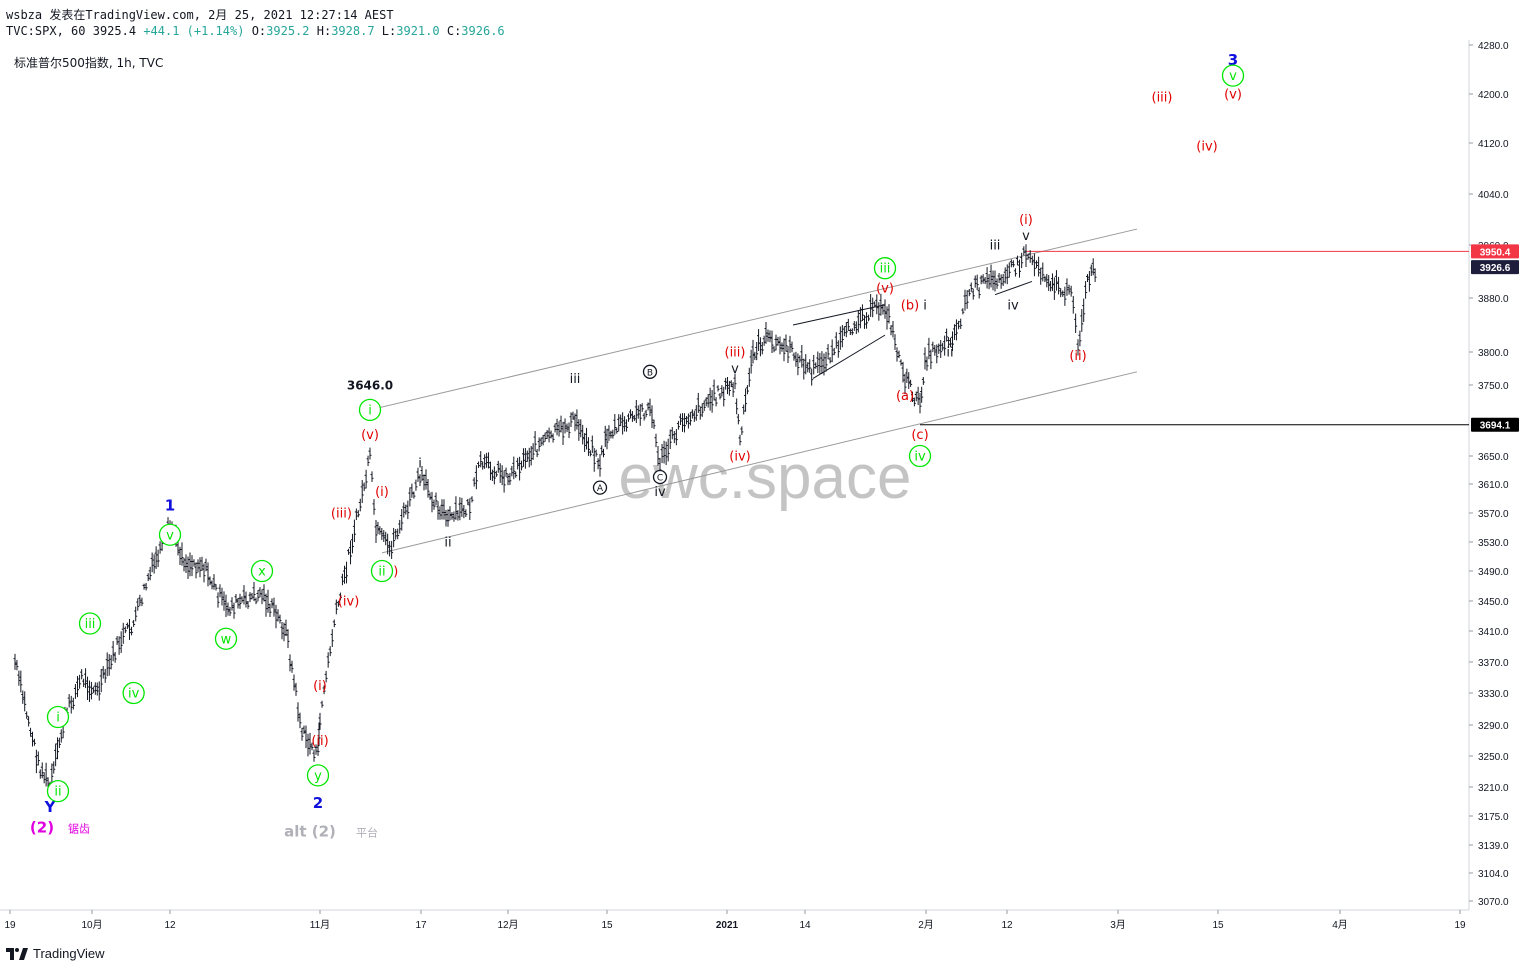 This screenshot has height=974, width=1532. What do you see at coordinates (1118, 925) in the screenshot?
I see `x-tick-label: 3月` at bounding box center [1118, 925].